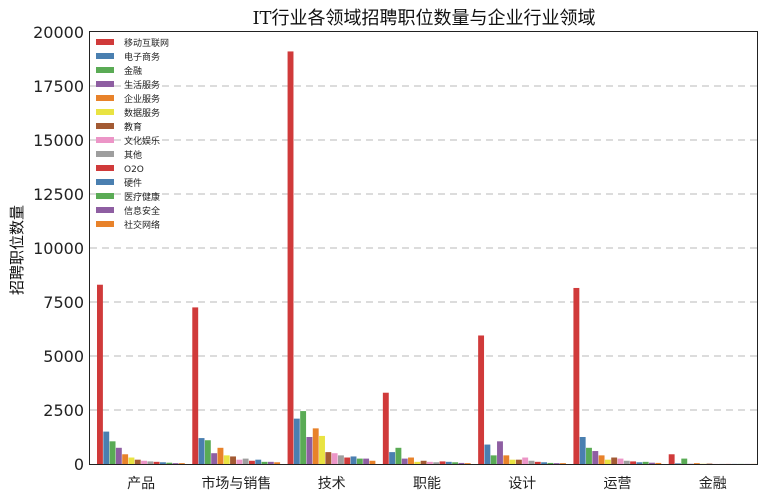 The height and width of the screenshot is (502, 770). Describe the element at coordinates (133, 155) in the screenshot. I see `legend-entry: 其他` at that location.